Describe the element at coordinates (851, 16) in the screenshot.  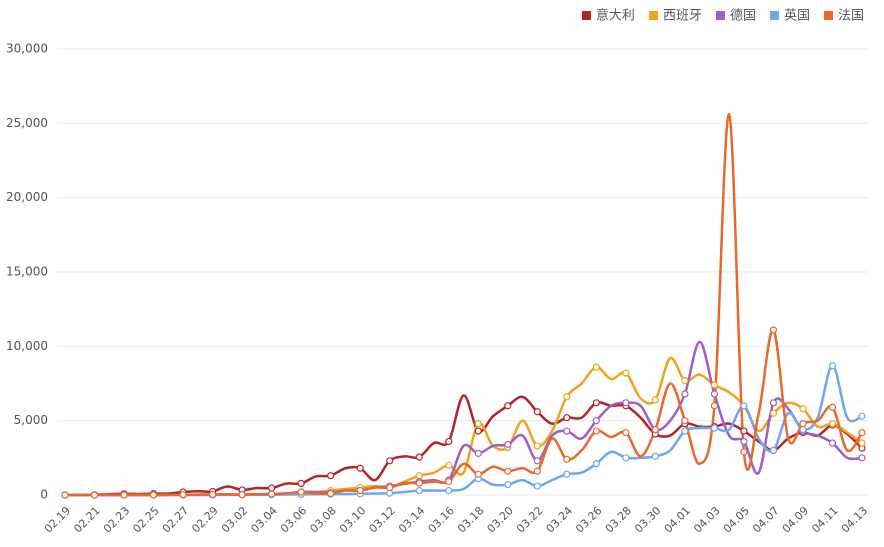
I see `legend-label: 法国` at that location.